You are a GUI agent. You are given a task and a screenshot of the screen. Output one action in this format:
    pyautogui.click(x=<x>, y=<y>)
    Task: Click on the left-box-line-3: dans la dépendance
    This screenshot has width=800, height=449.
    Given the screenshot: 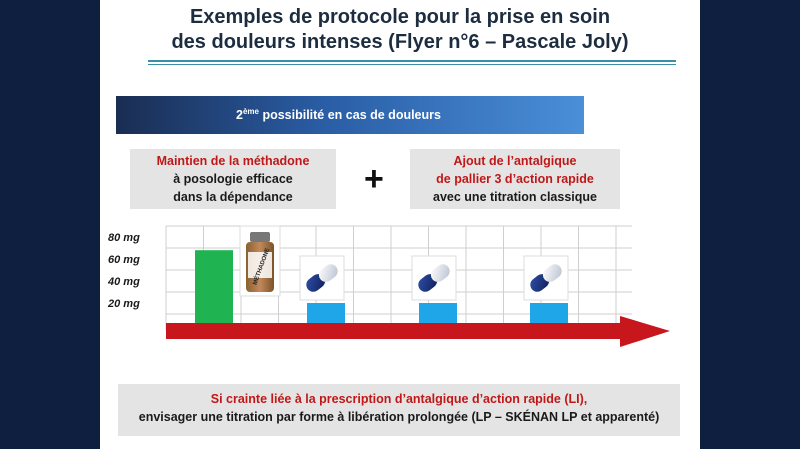 What is the action you would take?
    pyautogui.click(x=233, y=197)
    